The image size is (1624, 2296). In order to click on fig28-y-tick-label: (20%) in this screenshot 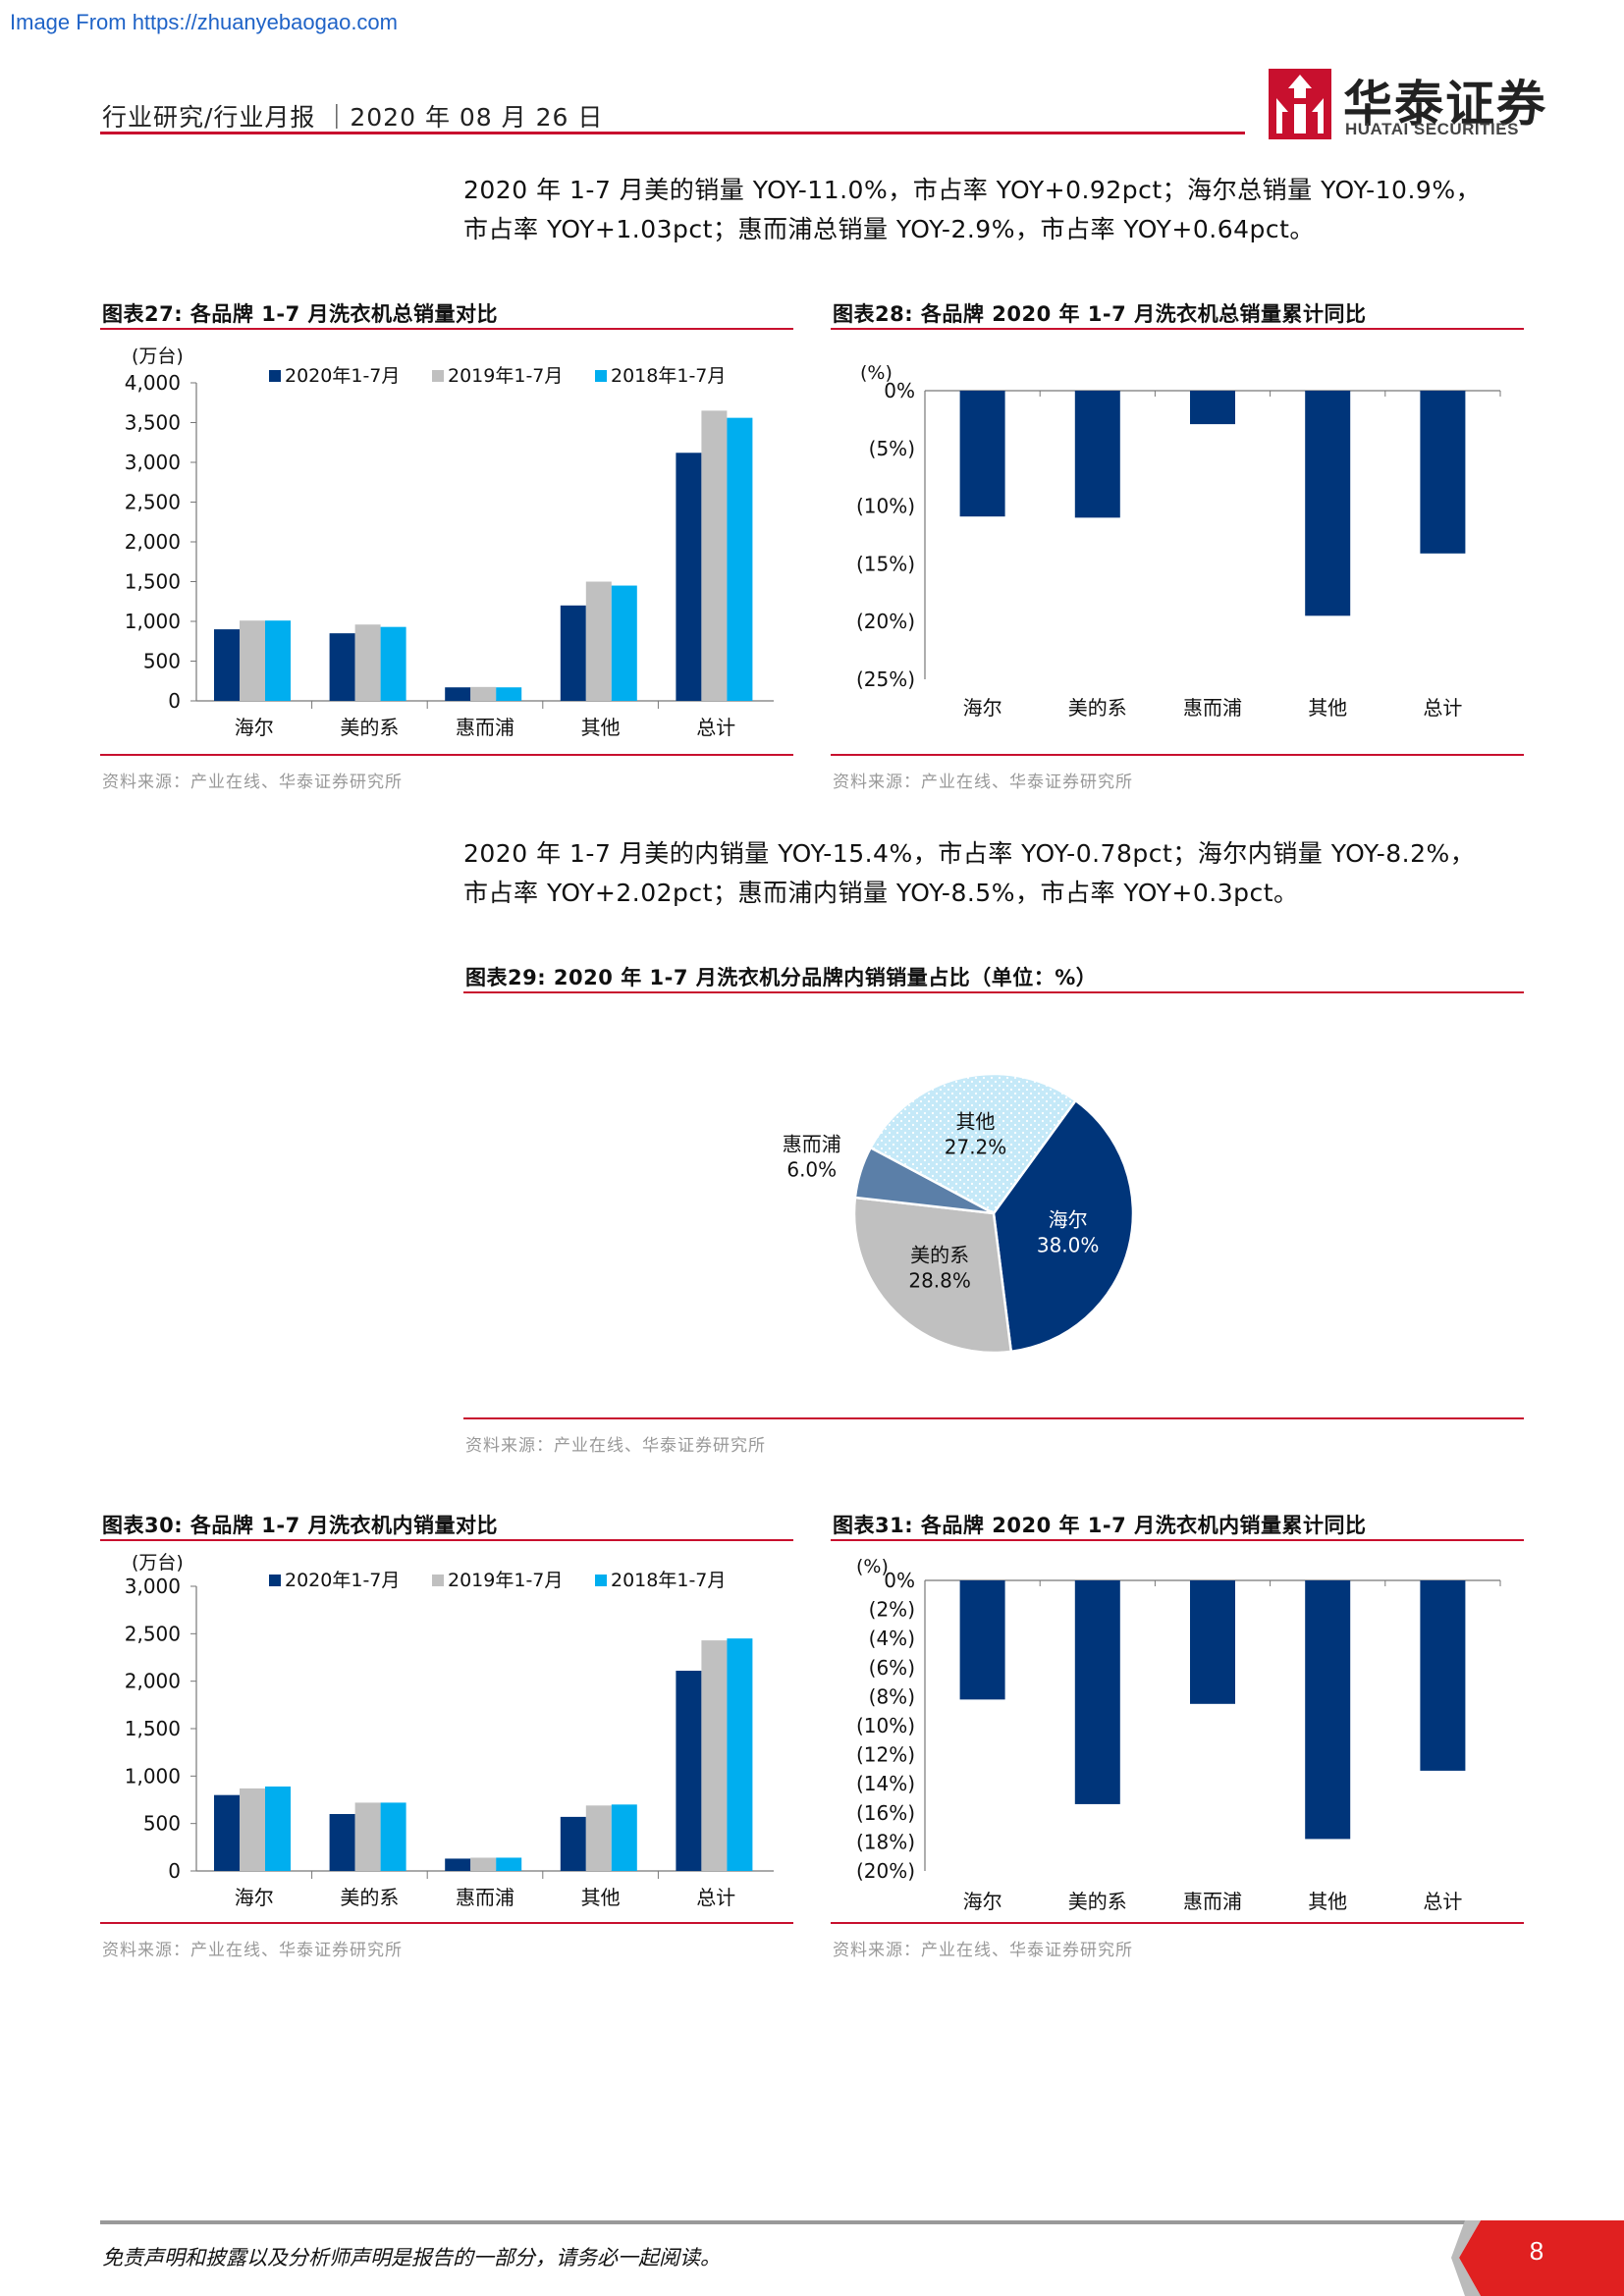, I will do `click(885, 621)`.